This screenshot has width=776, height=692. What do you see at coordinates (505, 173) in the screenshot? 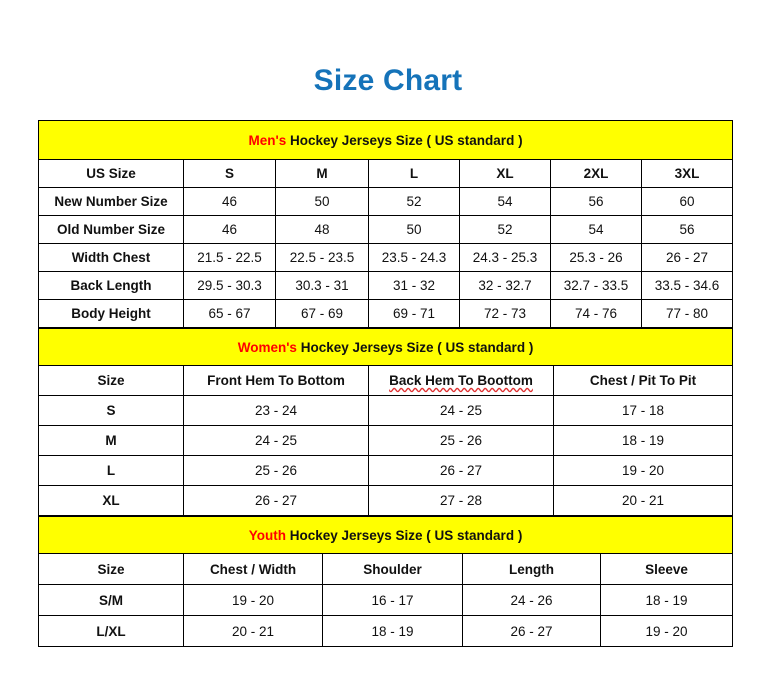
I see `mens-col-header: XL` at bounding box center [505, 173].